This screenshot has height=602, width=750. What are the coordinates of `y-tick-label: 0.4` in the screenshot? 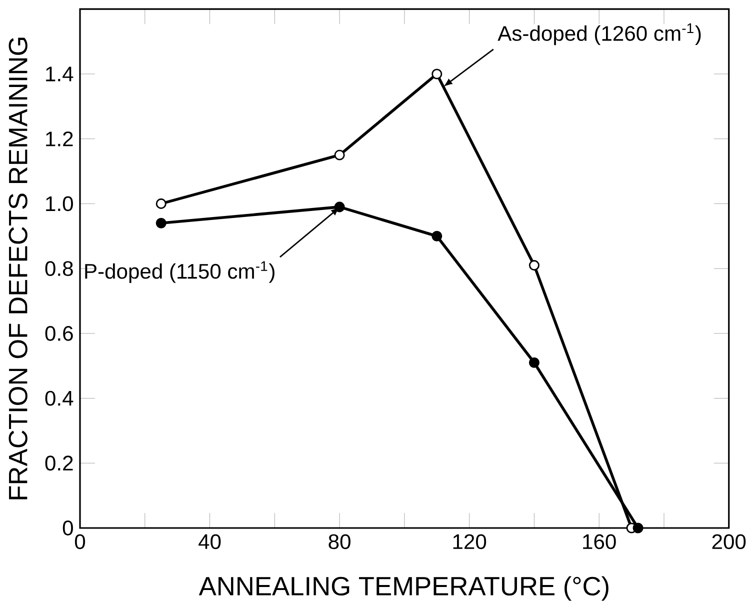 It's located at (59, 398).